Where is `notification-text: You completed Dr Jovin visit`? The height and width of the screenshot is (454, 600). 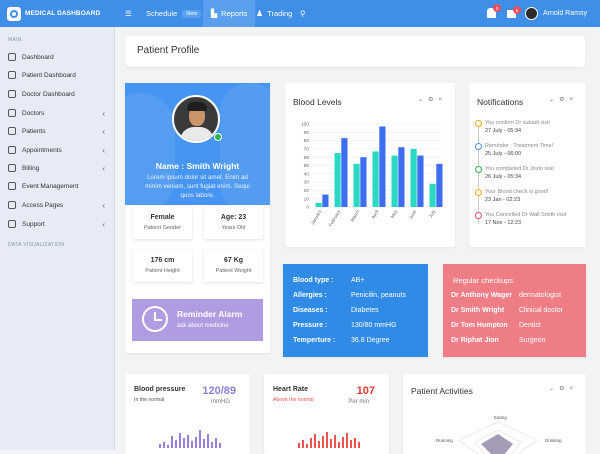
notification-text: You completed Dr Jovin visit is located at coordinates (519, 169).